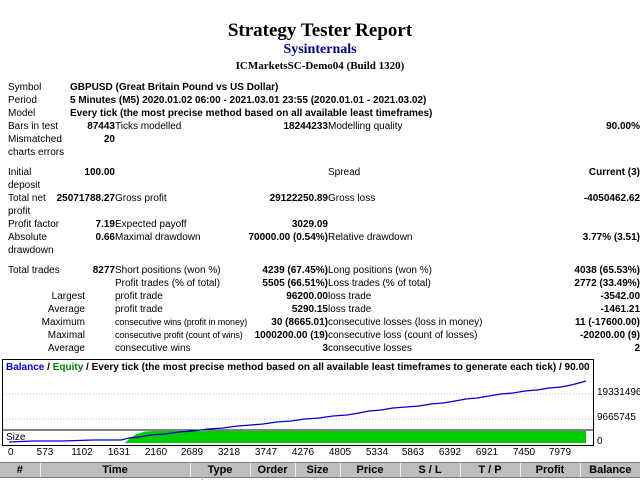  What do you see at coordinates (549, 470) in the screenshot?
I see `col-profit: Profit` at bounding box center [549, 470].